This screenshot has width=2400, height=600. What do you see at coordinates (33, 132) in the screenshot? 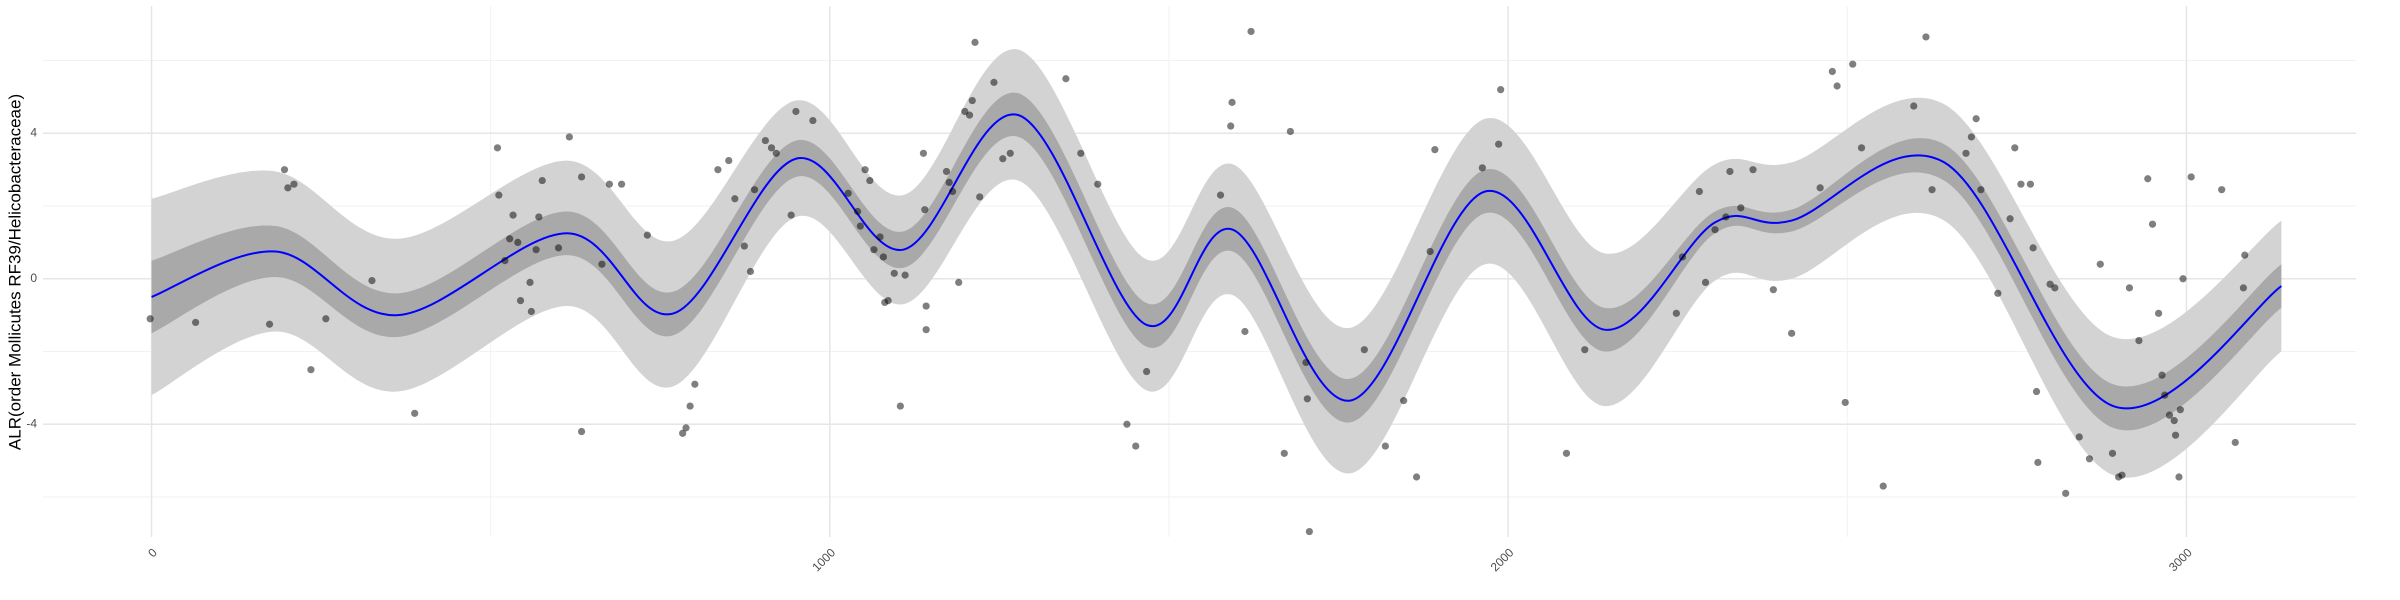
I see `y-tick-label: 4` at bounding box center [33, 132].